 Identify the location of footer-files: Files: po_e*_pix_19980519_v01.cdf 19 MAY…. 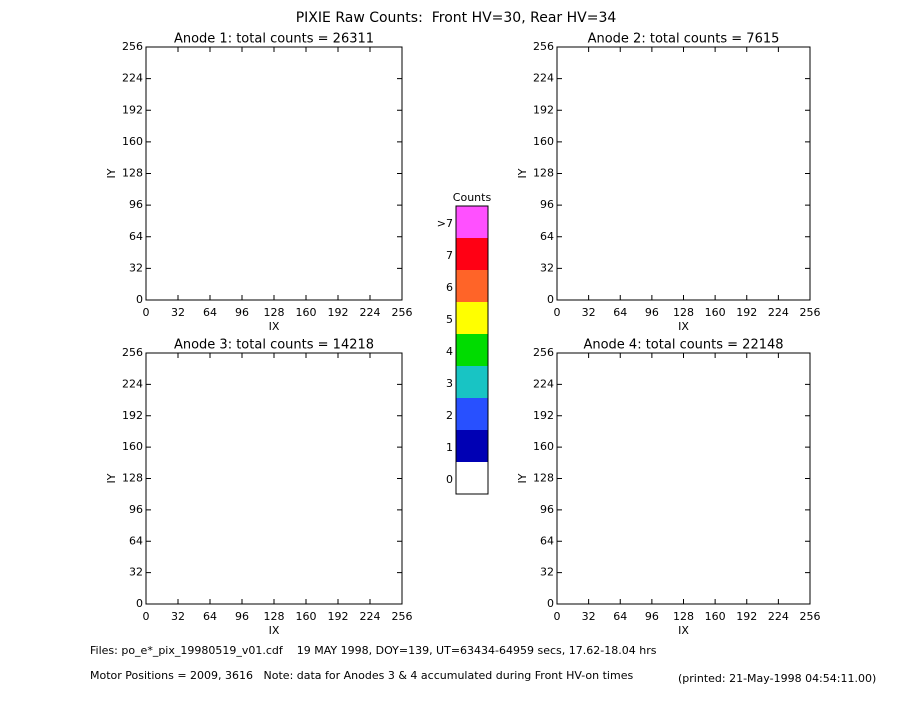
(373, 650).